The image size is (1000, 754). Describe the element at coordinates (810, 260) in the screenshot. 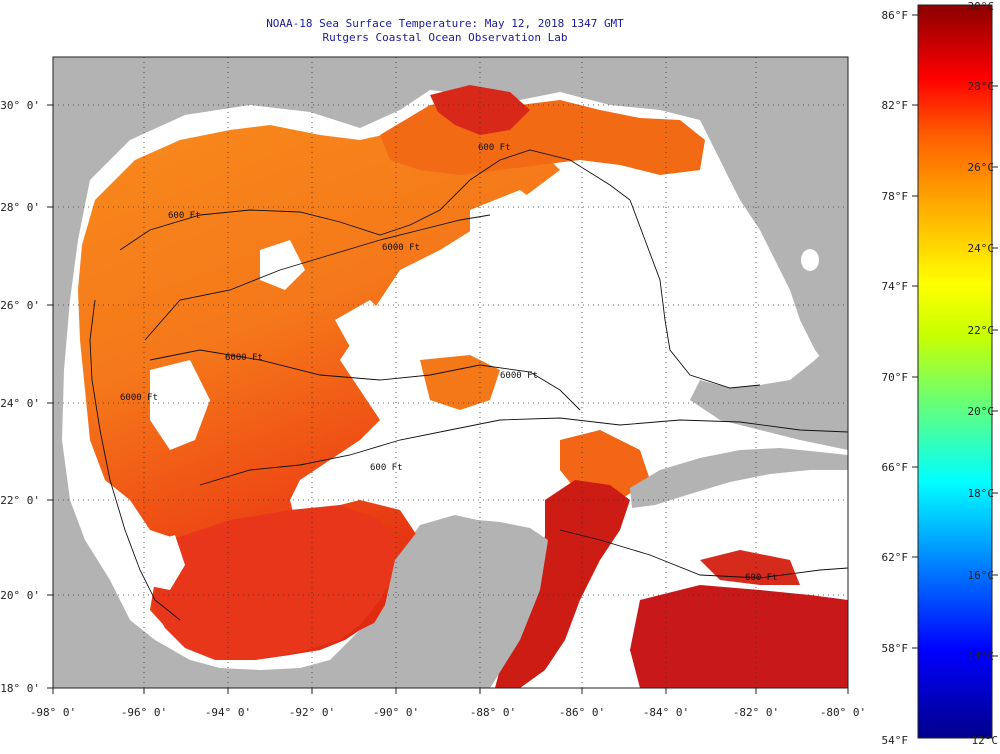

I see `lake-okeechobee` at that location.